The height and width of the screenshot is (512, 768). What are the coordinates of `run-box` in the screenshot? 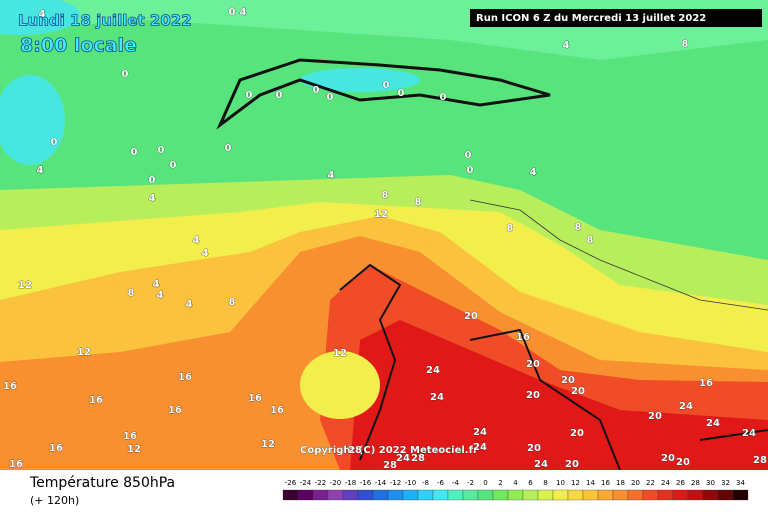 It's located at (616, 18).